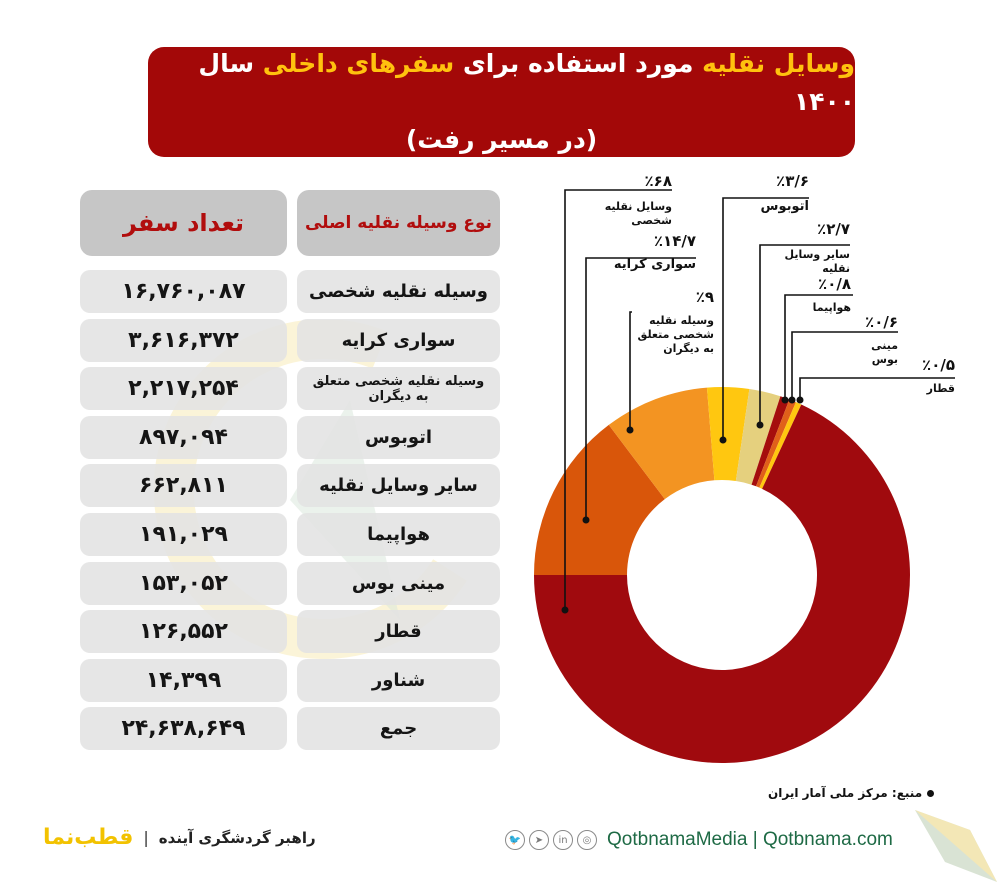 Image resolution: width=1000 pixels, height=888 pixels. What do you see at coordinates (237, 837) in the screenshot?
I see `tagline: راهبر گردشگری آینده` at bounding box center [237, 837].